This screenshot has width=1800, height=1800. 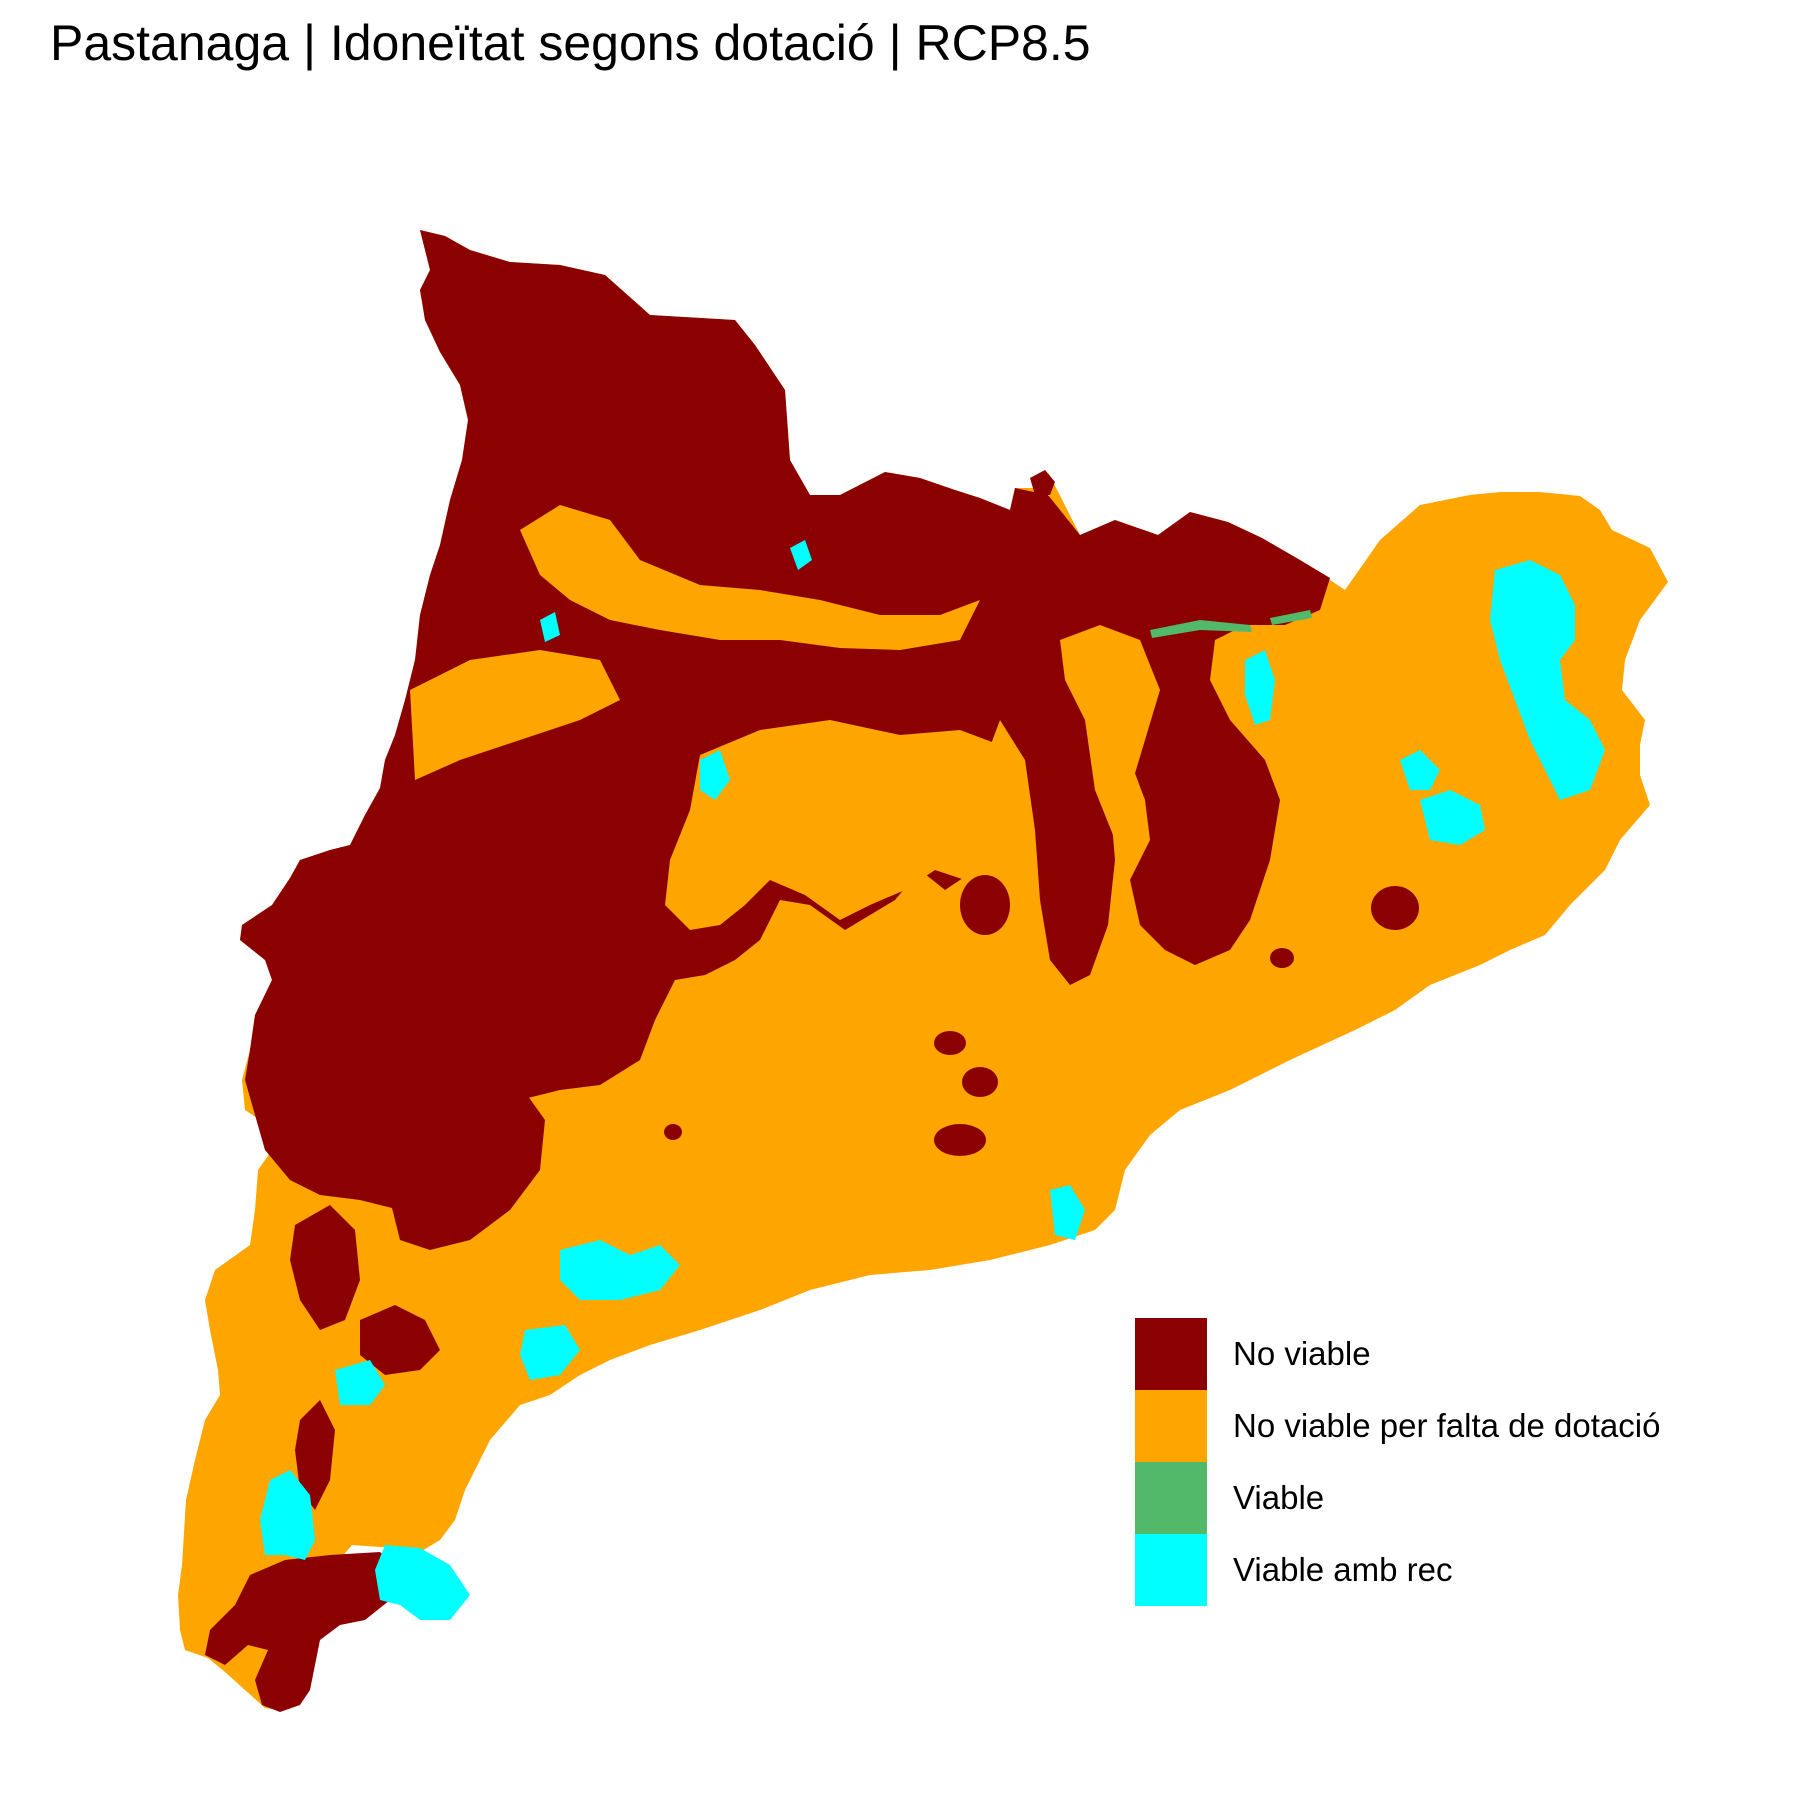 What do you see at coordinates (1042, 482) in the screenshot?
I see `region-no-viable-islet` at bounding box center [1042, 482].